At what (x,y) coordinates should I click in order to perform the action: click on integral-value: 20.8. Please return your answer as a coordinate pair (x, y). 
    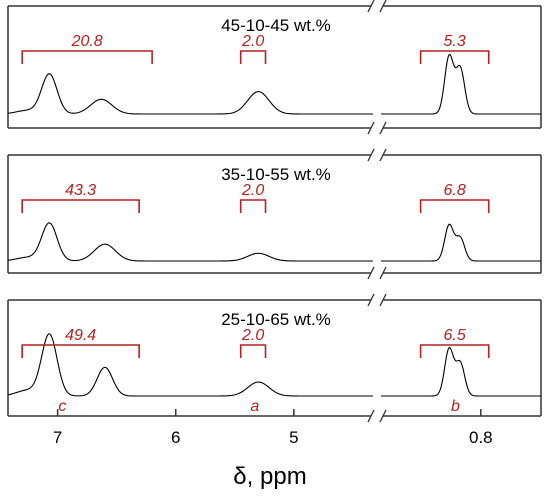
    Looking at the image, I should click on (87, 41).